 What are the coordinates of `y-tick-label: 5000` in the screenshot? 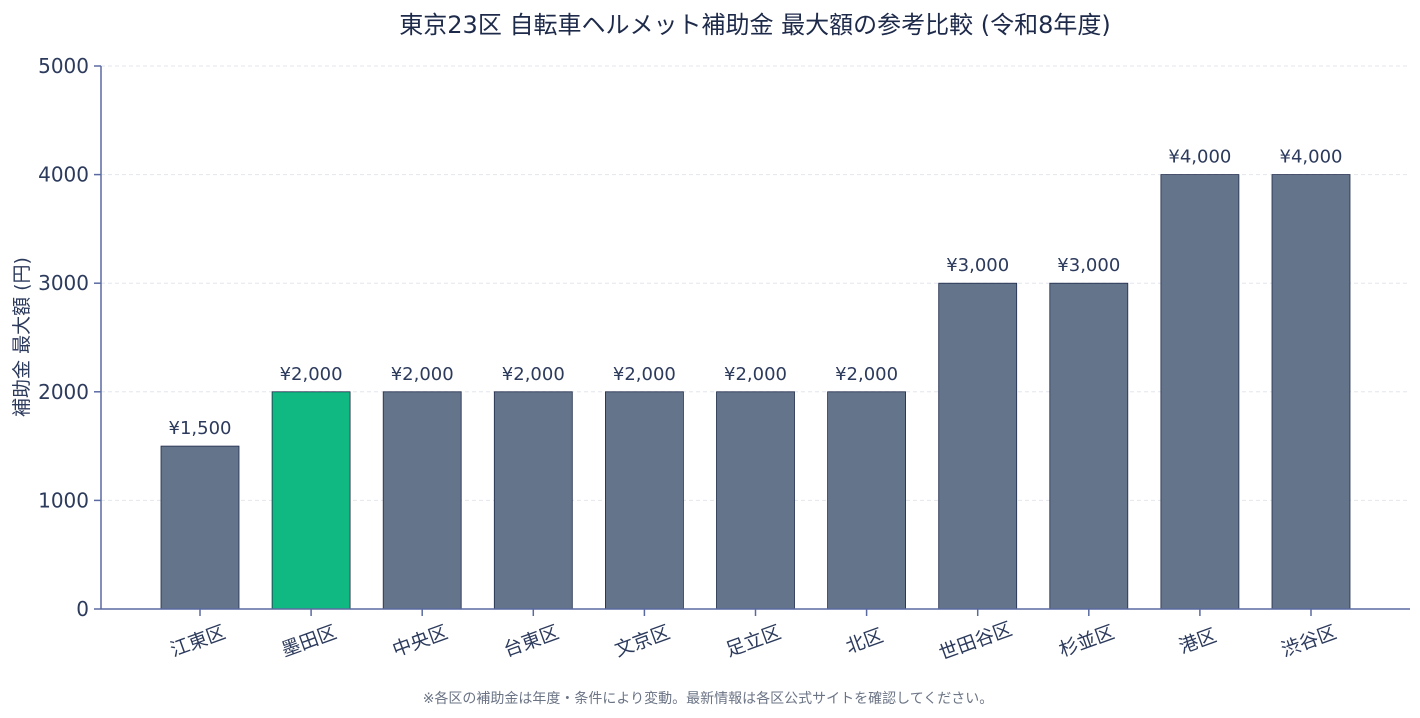 It's located at (63, 66).